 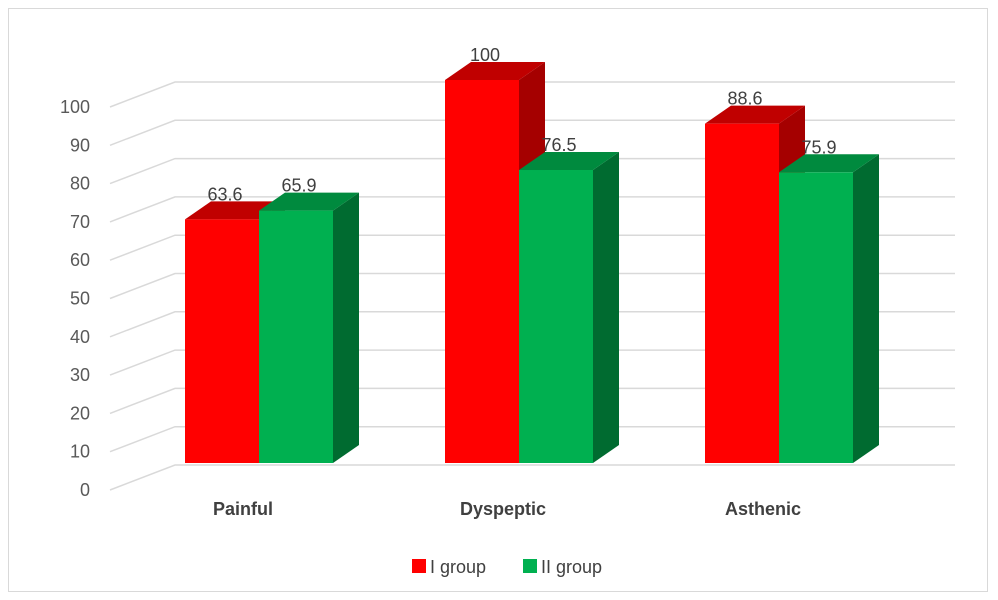 I want to click on legend: I group II group, so click(x=507, y=567).